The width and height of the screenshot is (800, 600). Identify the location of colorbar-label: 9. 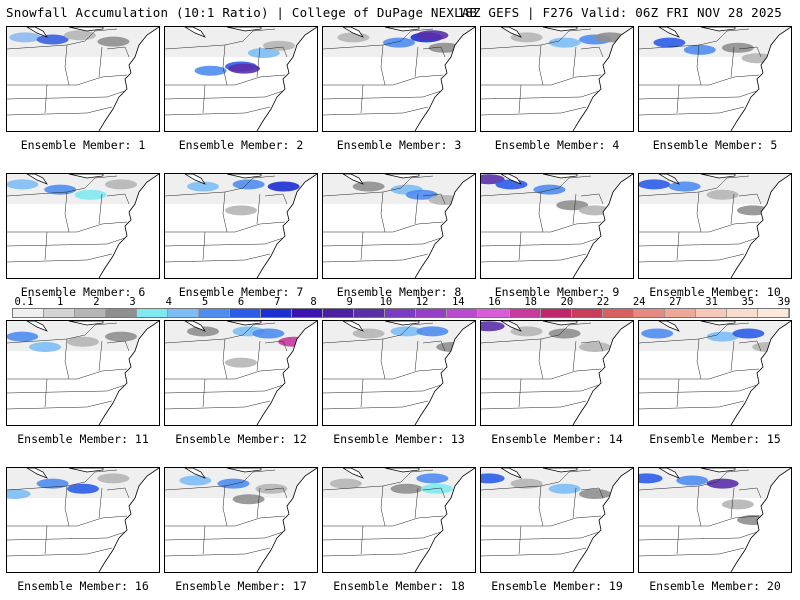
(349, 302).